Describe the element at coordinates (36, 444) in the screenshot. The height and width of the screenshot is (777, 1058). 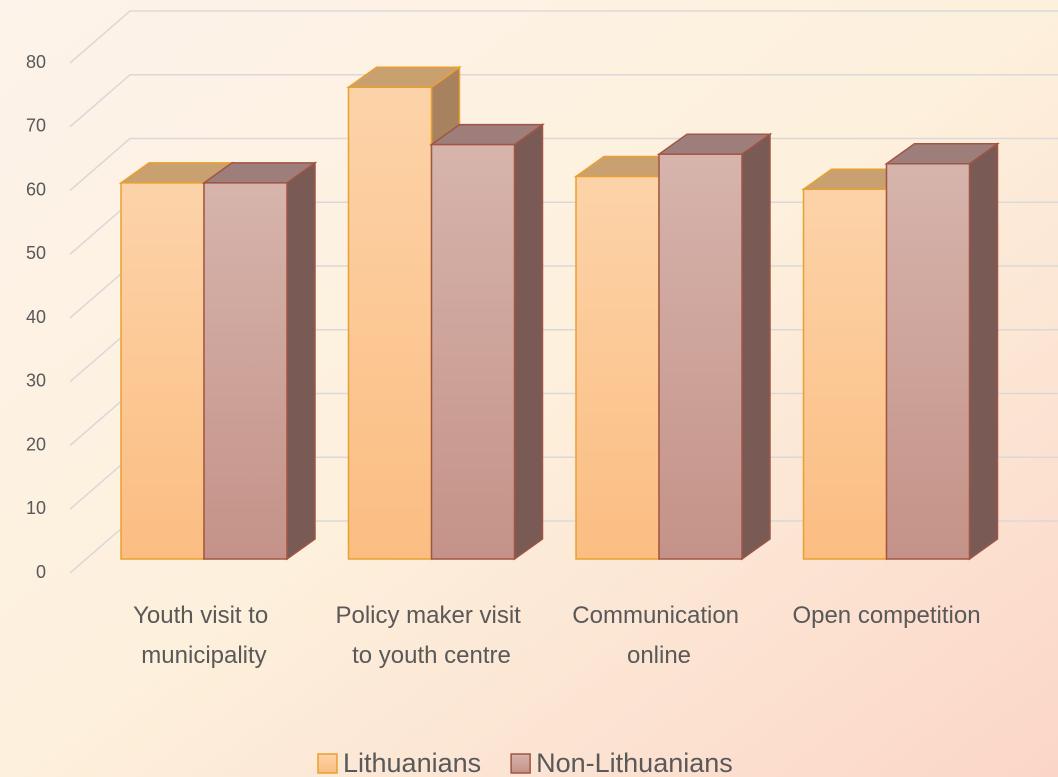
I see `y-tick-label: 20` at that location.